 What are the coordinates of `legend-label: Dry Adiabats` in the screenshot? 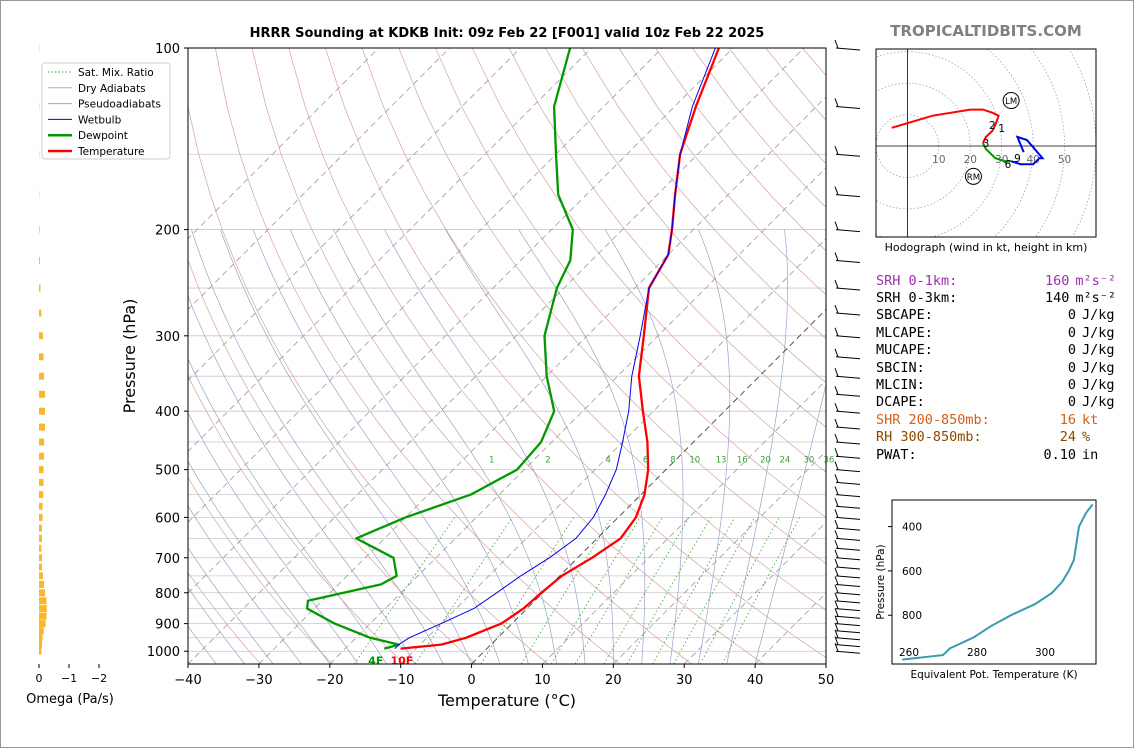 It's located at (112, 89).